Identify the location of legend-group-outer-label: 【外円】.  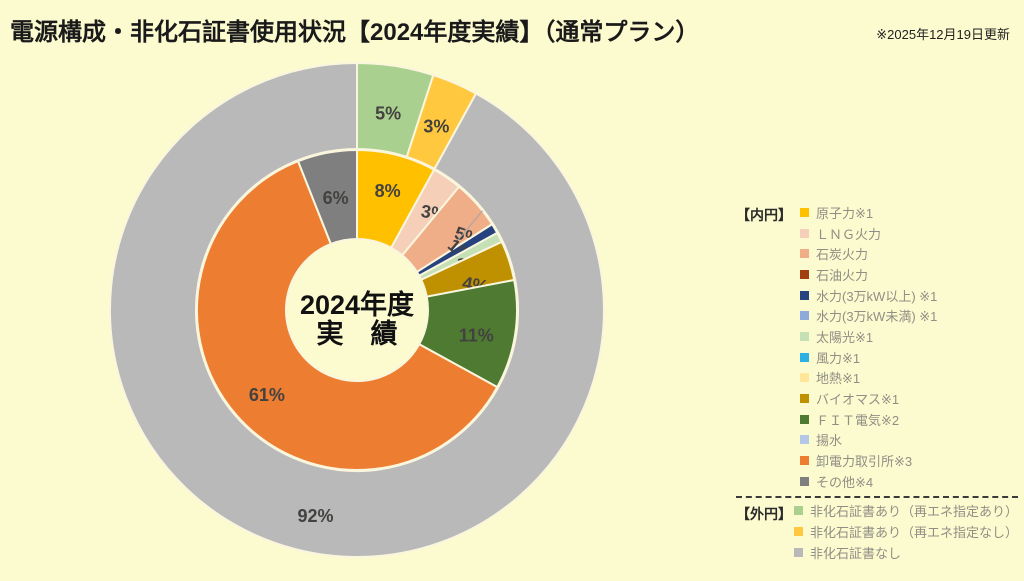
(764, 514).